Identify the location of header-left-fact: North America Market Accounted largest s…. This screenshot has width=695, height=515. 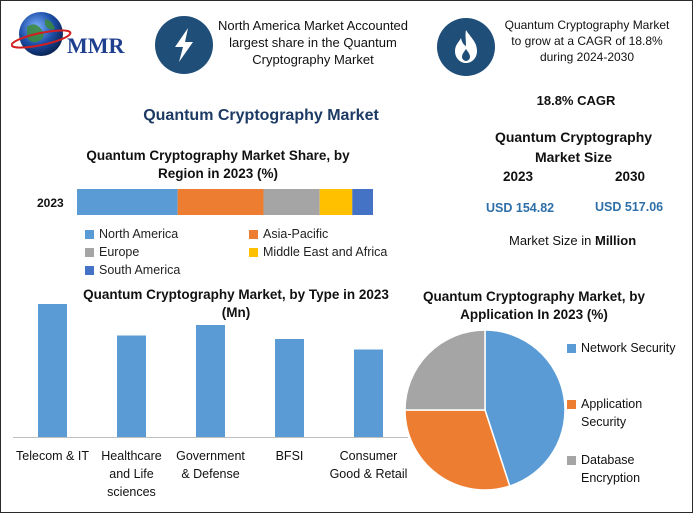
(313, 42).